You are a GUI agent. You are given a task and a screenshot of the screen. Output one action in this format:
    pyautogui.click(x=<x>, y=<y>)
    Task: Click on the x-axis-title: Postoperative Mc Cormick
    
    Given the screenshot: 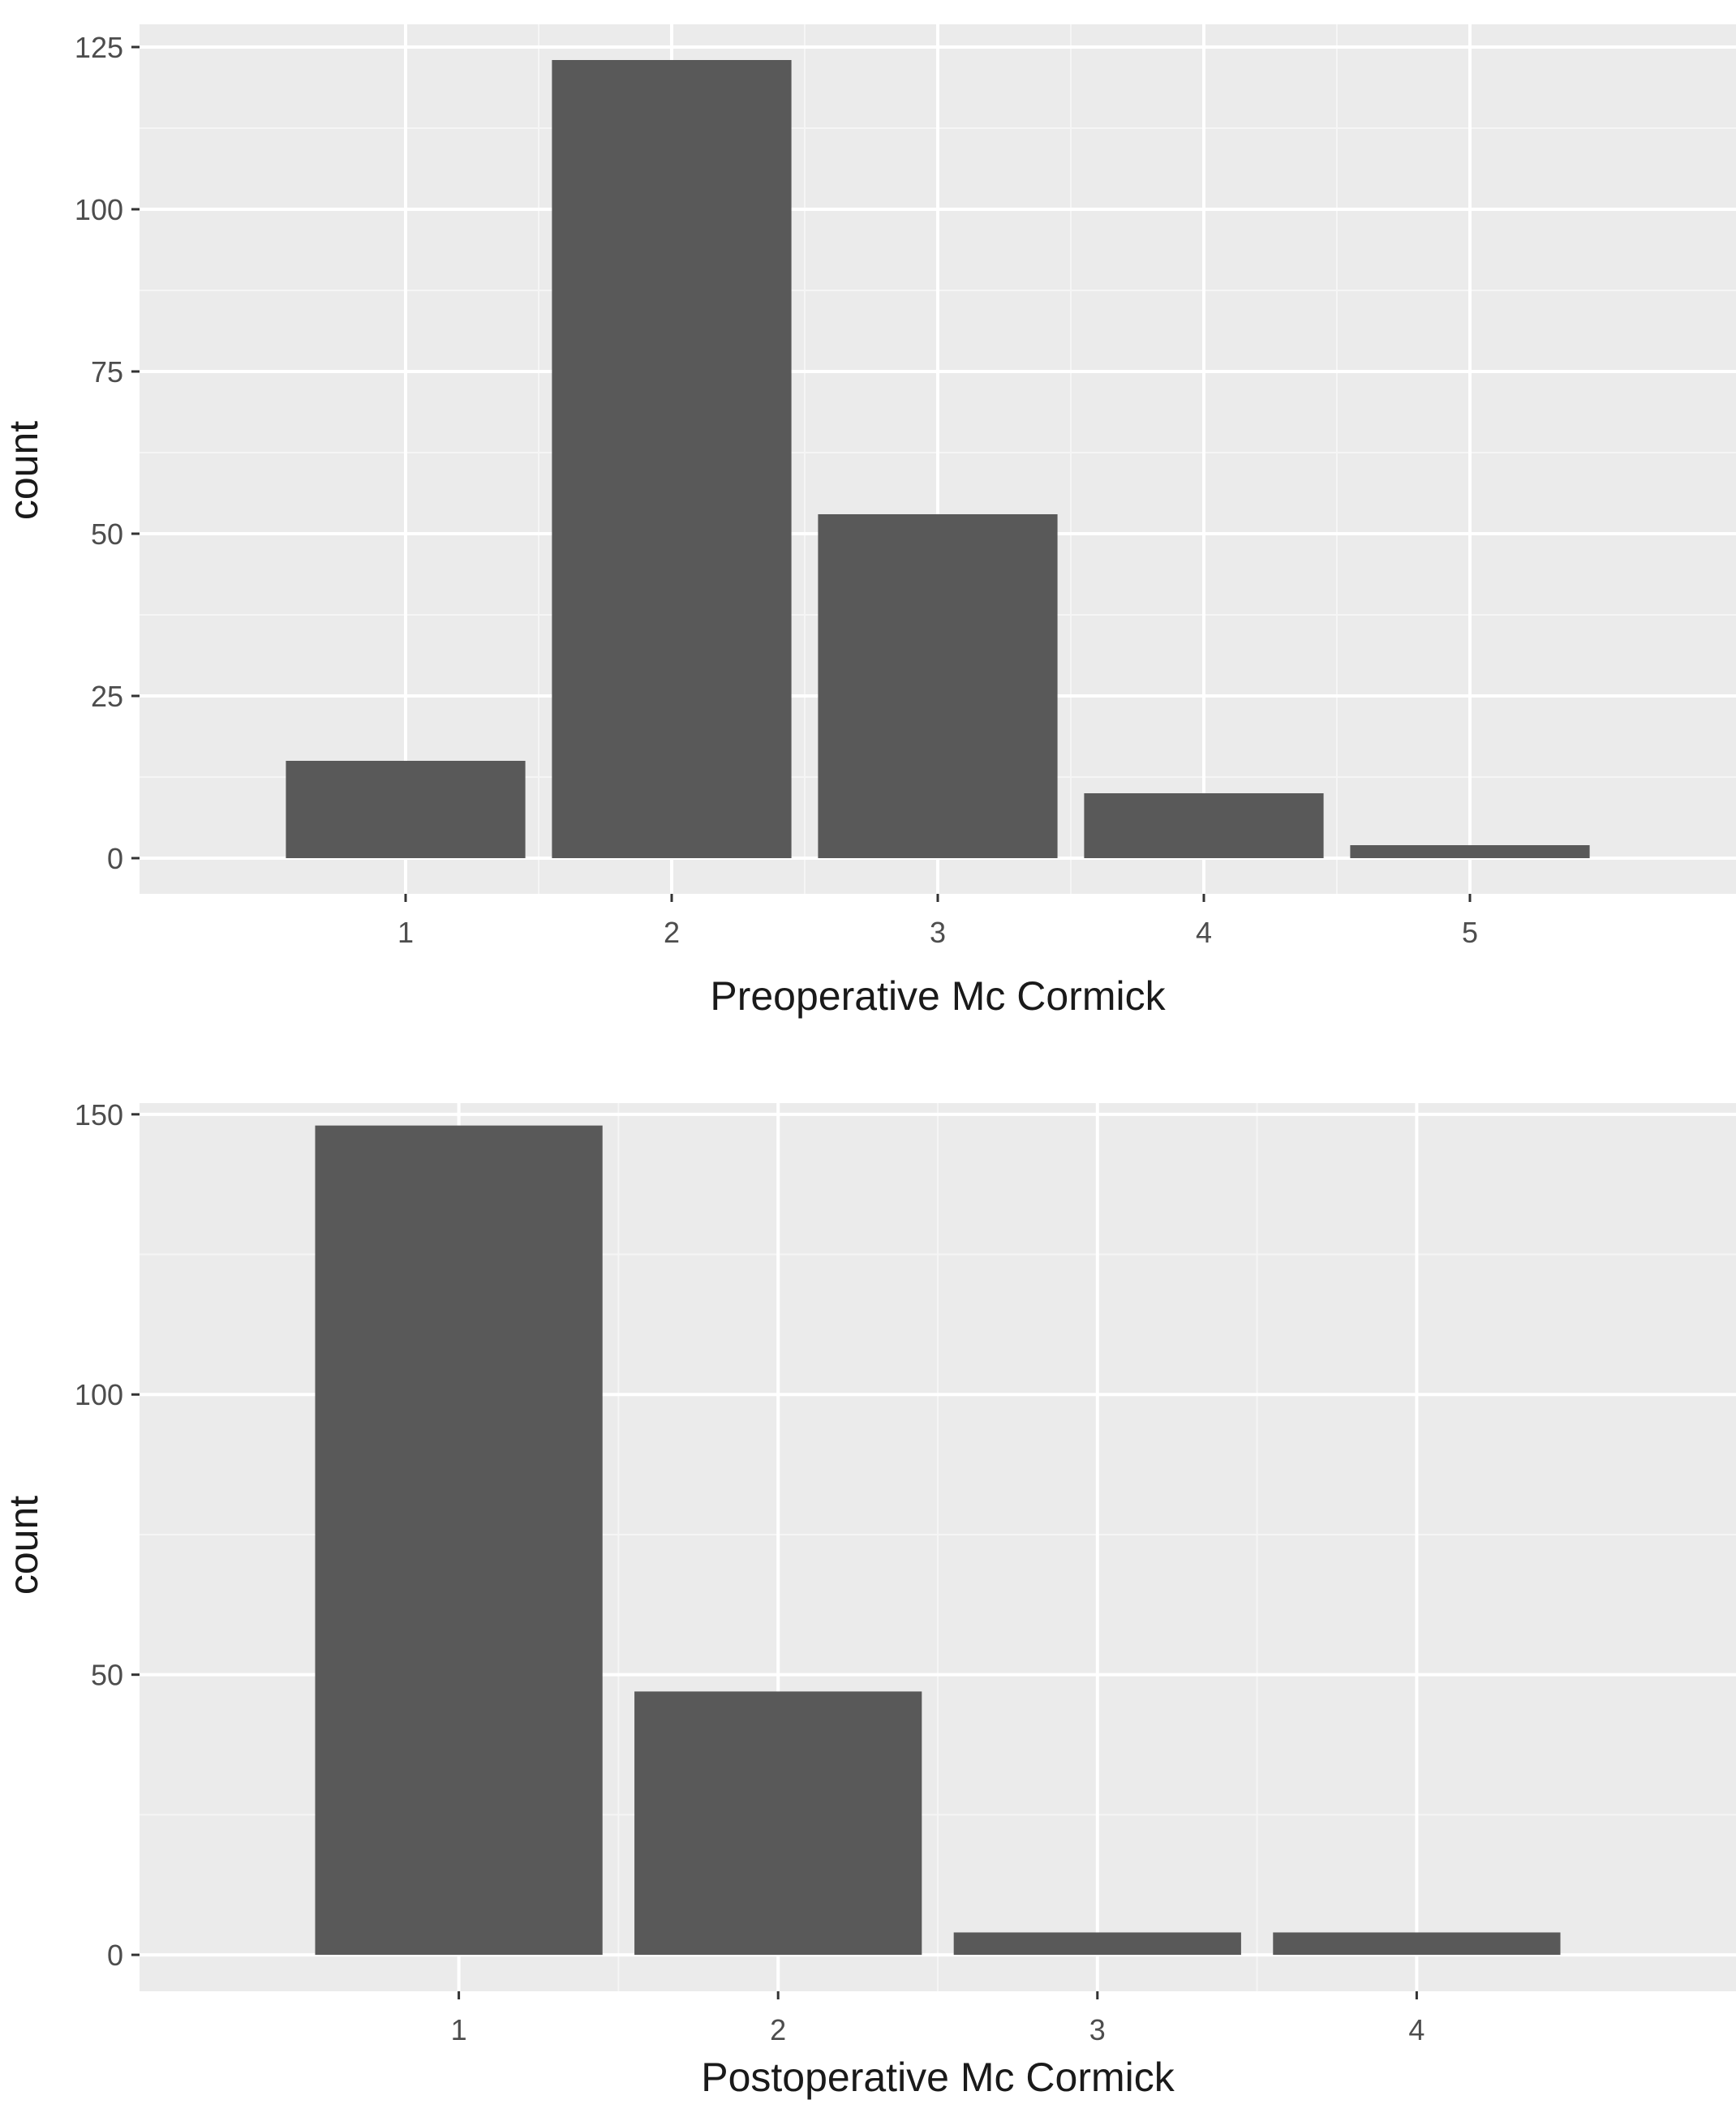 What is the action you would take?
    pyautogui.click(x=938, y=2077)
    